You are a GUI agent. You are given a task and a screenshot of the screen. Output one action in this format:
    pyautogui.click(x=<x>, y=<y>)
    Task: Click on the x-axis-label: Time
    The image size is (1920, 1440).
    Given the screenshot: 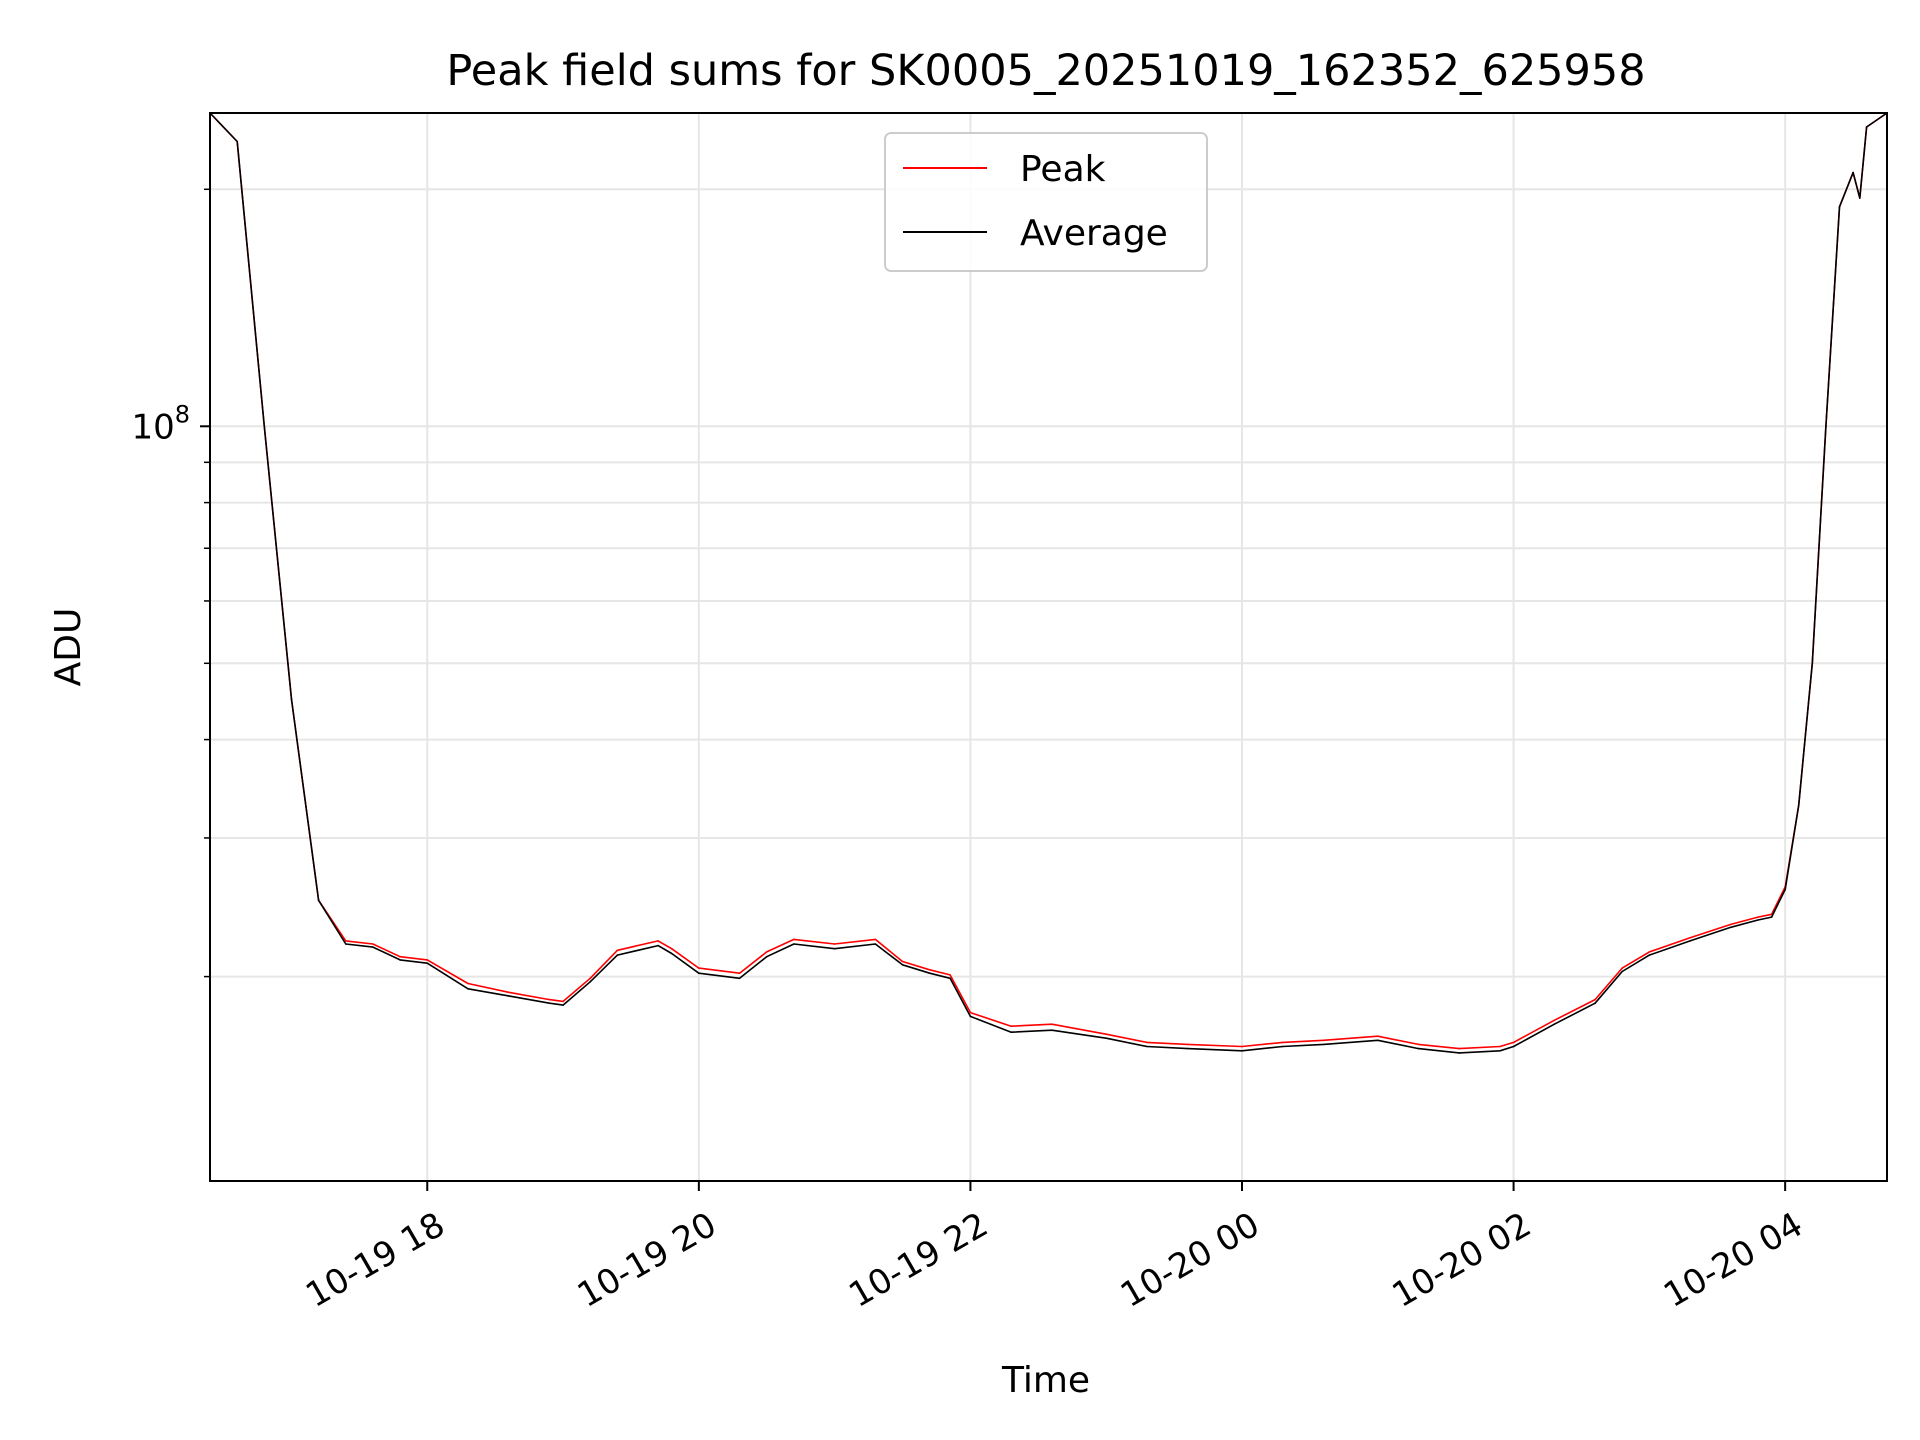 What is the action you would take?
    pyautogui.click(x=1045, y=1380)
    